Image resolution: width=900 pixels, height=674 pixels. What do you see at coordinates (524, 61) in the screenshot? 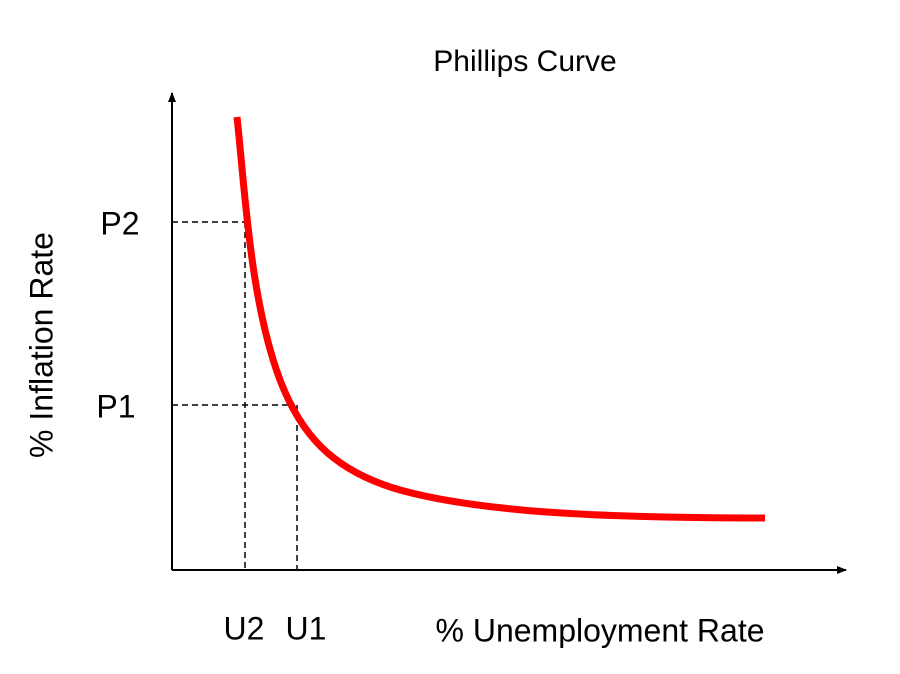
I see `title: Phillips Curve` at bounding box center [524, 61].